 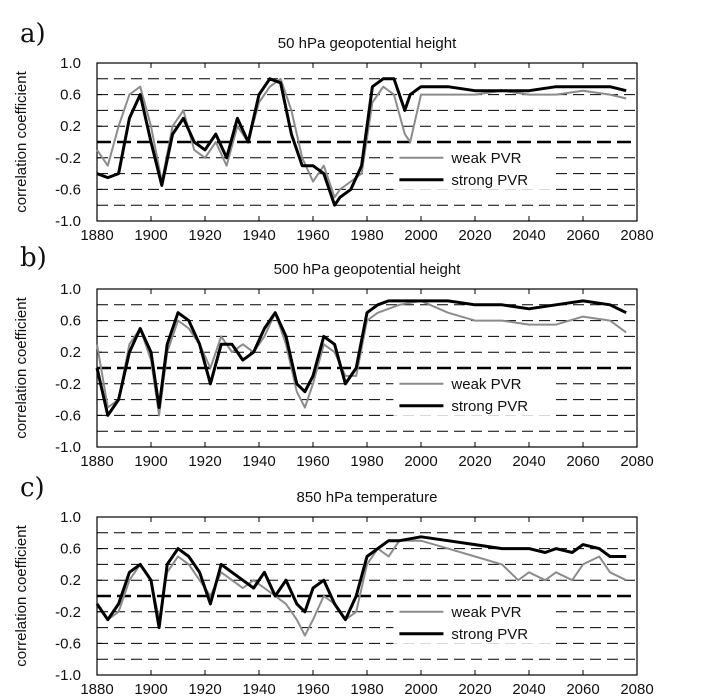 I want to click on chart-title: 50 hPa geopotential height, so click(x=367, y=43).